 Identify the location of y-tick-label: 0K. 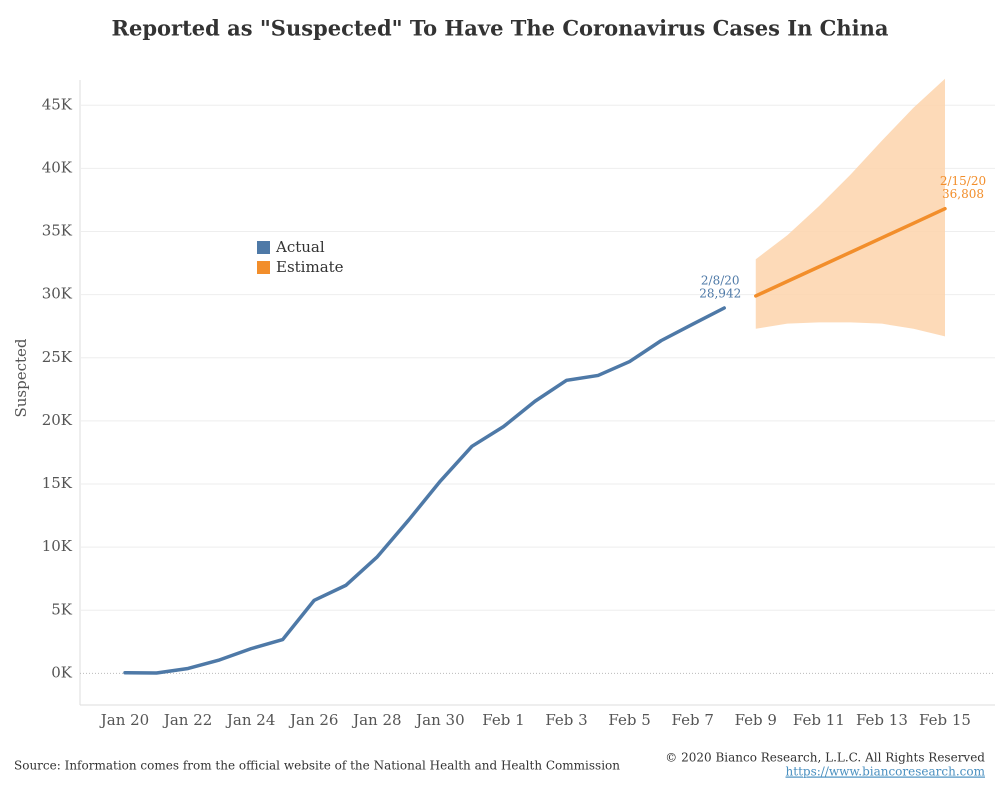
(62, 672).